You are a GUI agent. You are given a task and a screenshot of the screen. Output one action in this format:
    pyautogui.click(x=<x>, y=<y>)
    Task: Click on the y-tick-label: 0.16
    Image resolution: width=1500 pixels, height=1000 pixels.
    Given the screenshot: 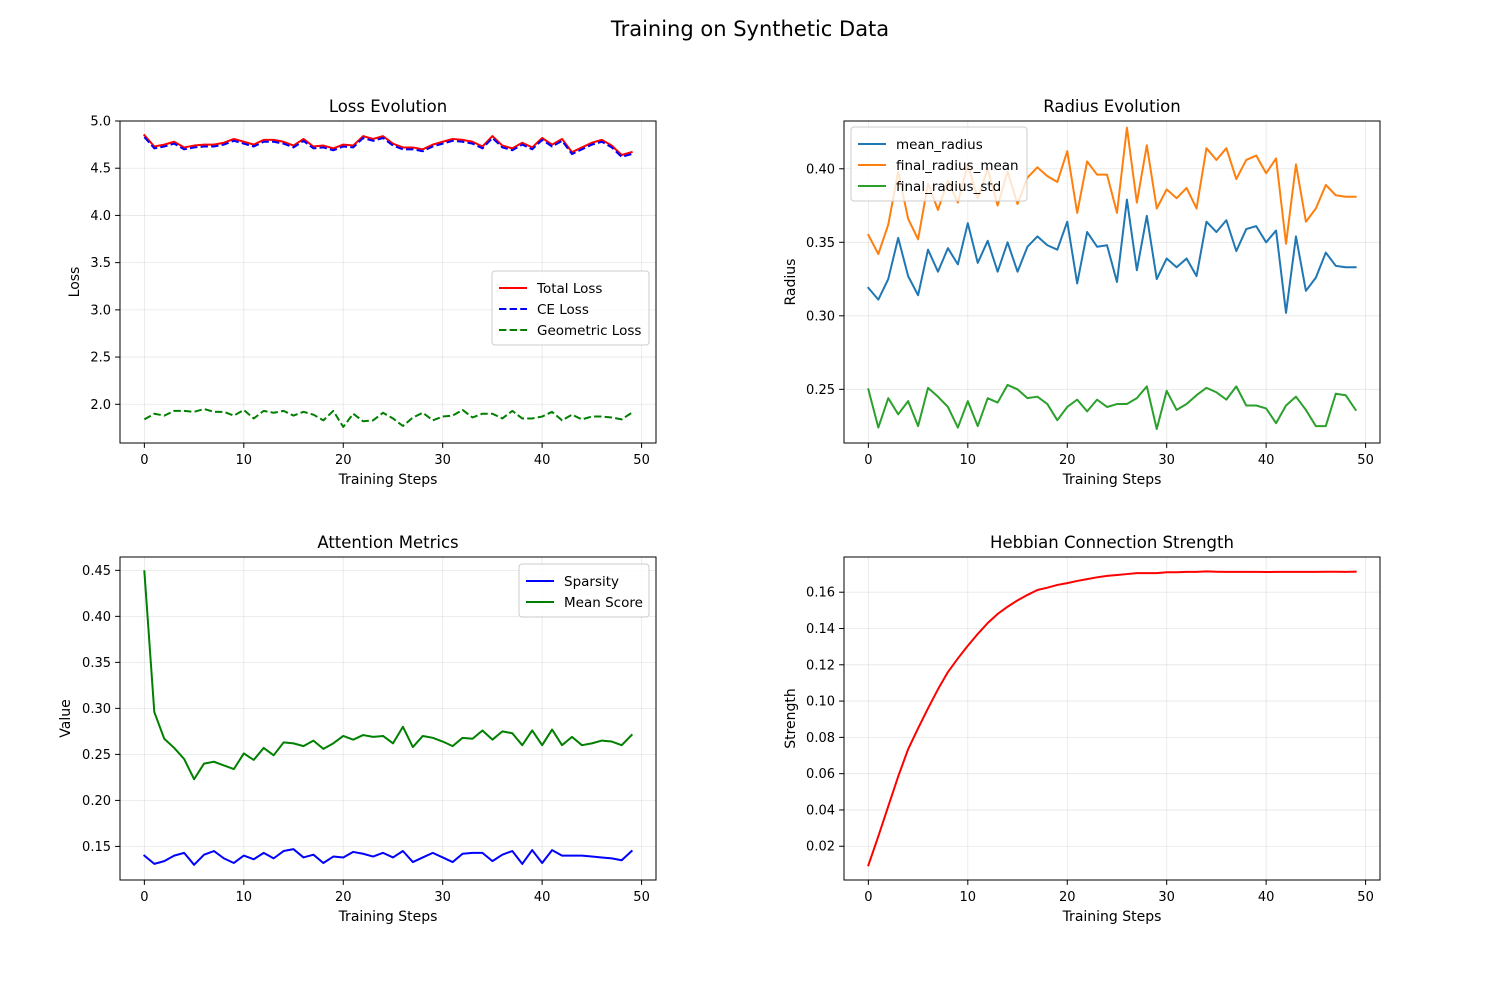 What is the action you would take?
    pyautogui.click(x=820, y=593)
    